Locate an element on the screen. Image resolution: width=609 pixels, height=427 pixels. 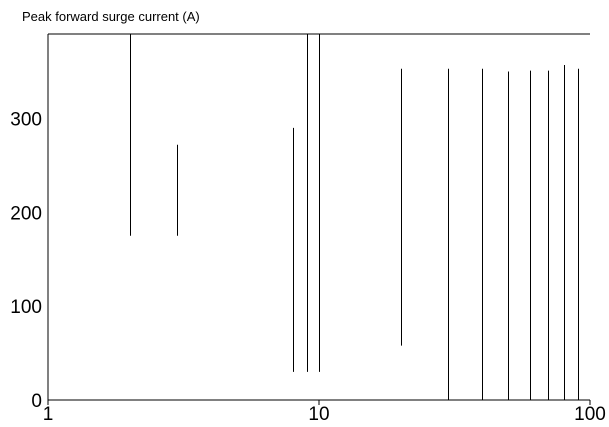
x-tick-label: 1 is located at coordinates (48, 414).